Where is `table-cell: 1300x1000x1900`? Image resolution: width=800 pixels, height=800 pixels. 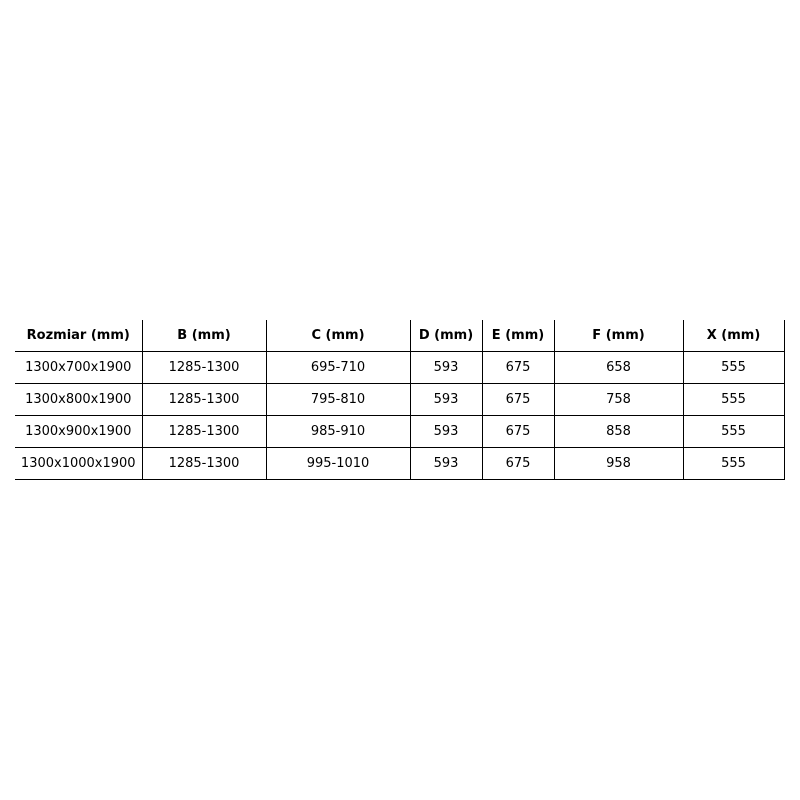
table-cell: 1300x1000x1900 is located at coordinates (78, 463).